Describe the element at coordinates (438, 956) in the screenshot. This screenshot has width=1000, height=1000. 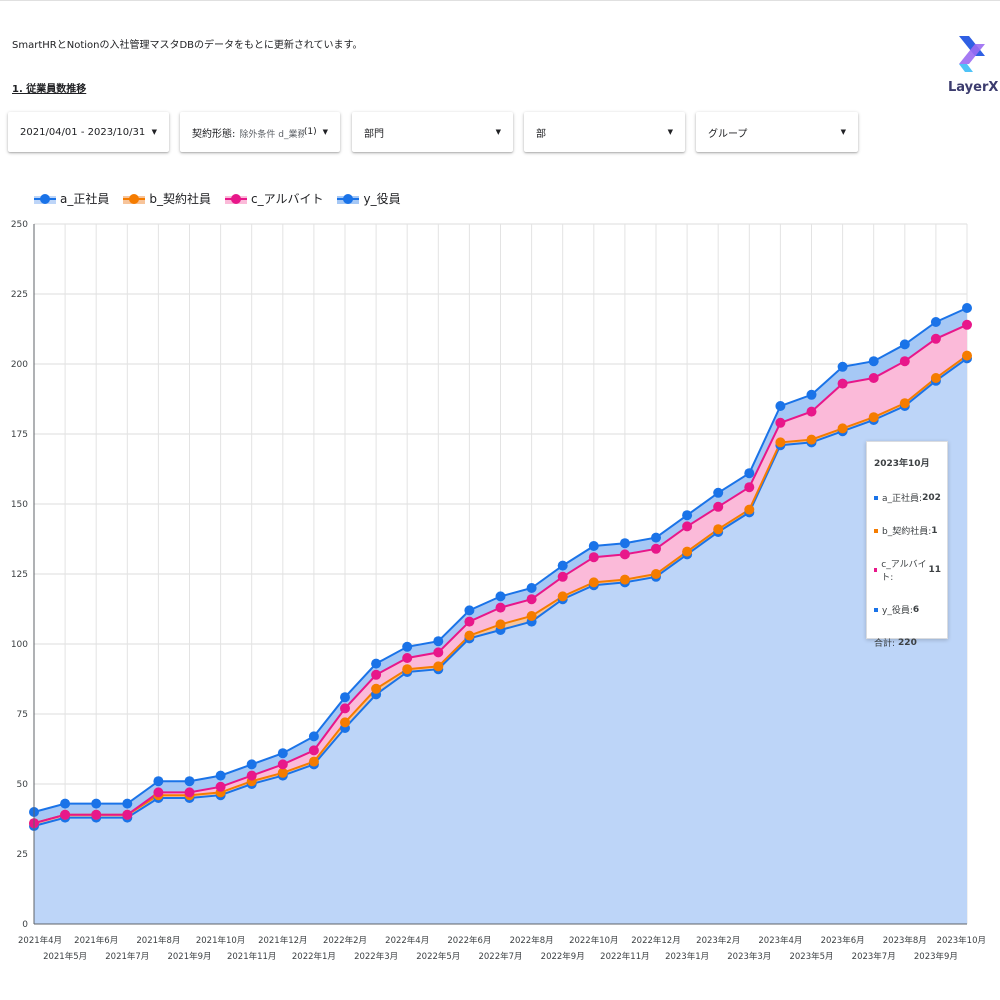
I see `x-tick-label: 2022年5月` at that location.